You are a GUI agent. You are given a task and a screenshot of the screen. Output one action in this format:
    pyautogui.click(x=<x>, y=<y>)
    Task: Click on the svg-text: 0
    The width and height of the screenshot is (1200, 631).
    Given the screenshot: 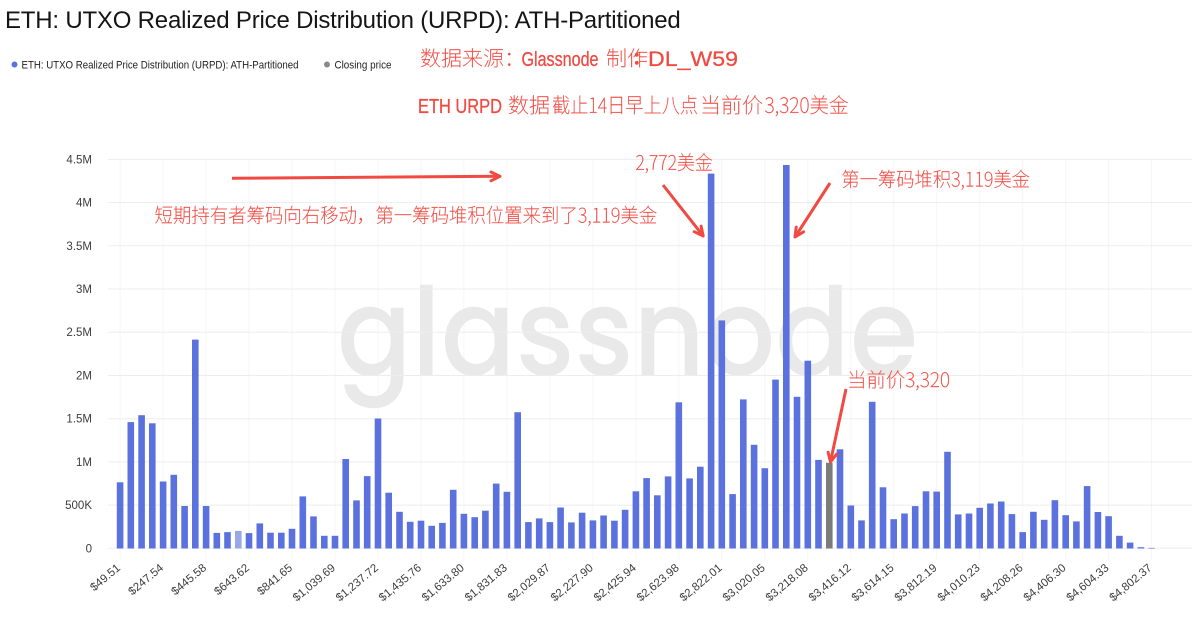 What is the action you would take?
    pyautogui.click(x=89, y=549)
    